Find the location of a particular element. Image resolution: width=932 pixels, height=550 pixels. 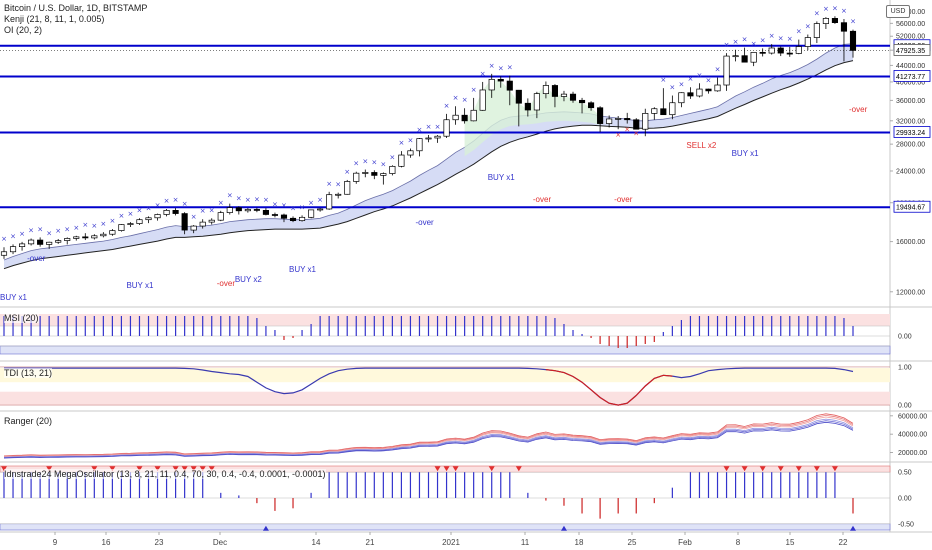

mega-oversold-zone is located at coordinates (445, 527).